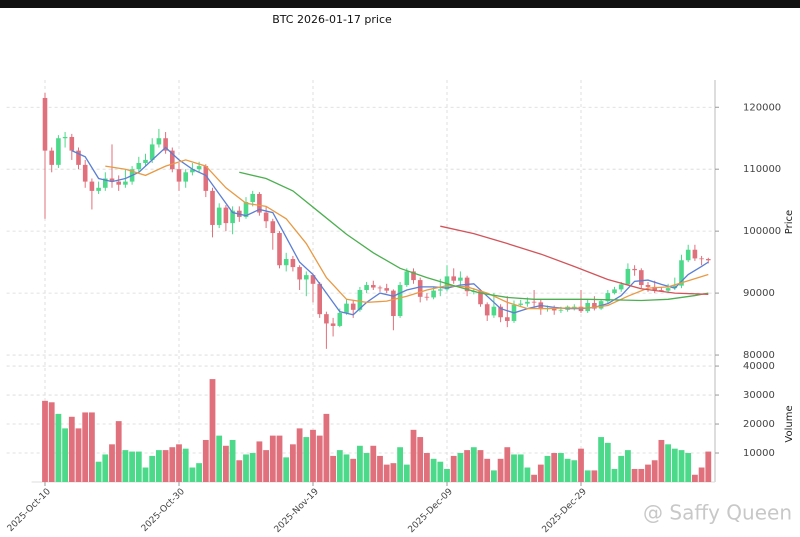  Describe the element at coordinates (29, 510) in the screenshot. I see `x-tick-label: 2025-Oct-10` at that location.